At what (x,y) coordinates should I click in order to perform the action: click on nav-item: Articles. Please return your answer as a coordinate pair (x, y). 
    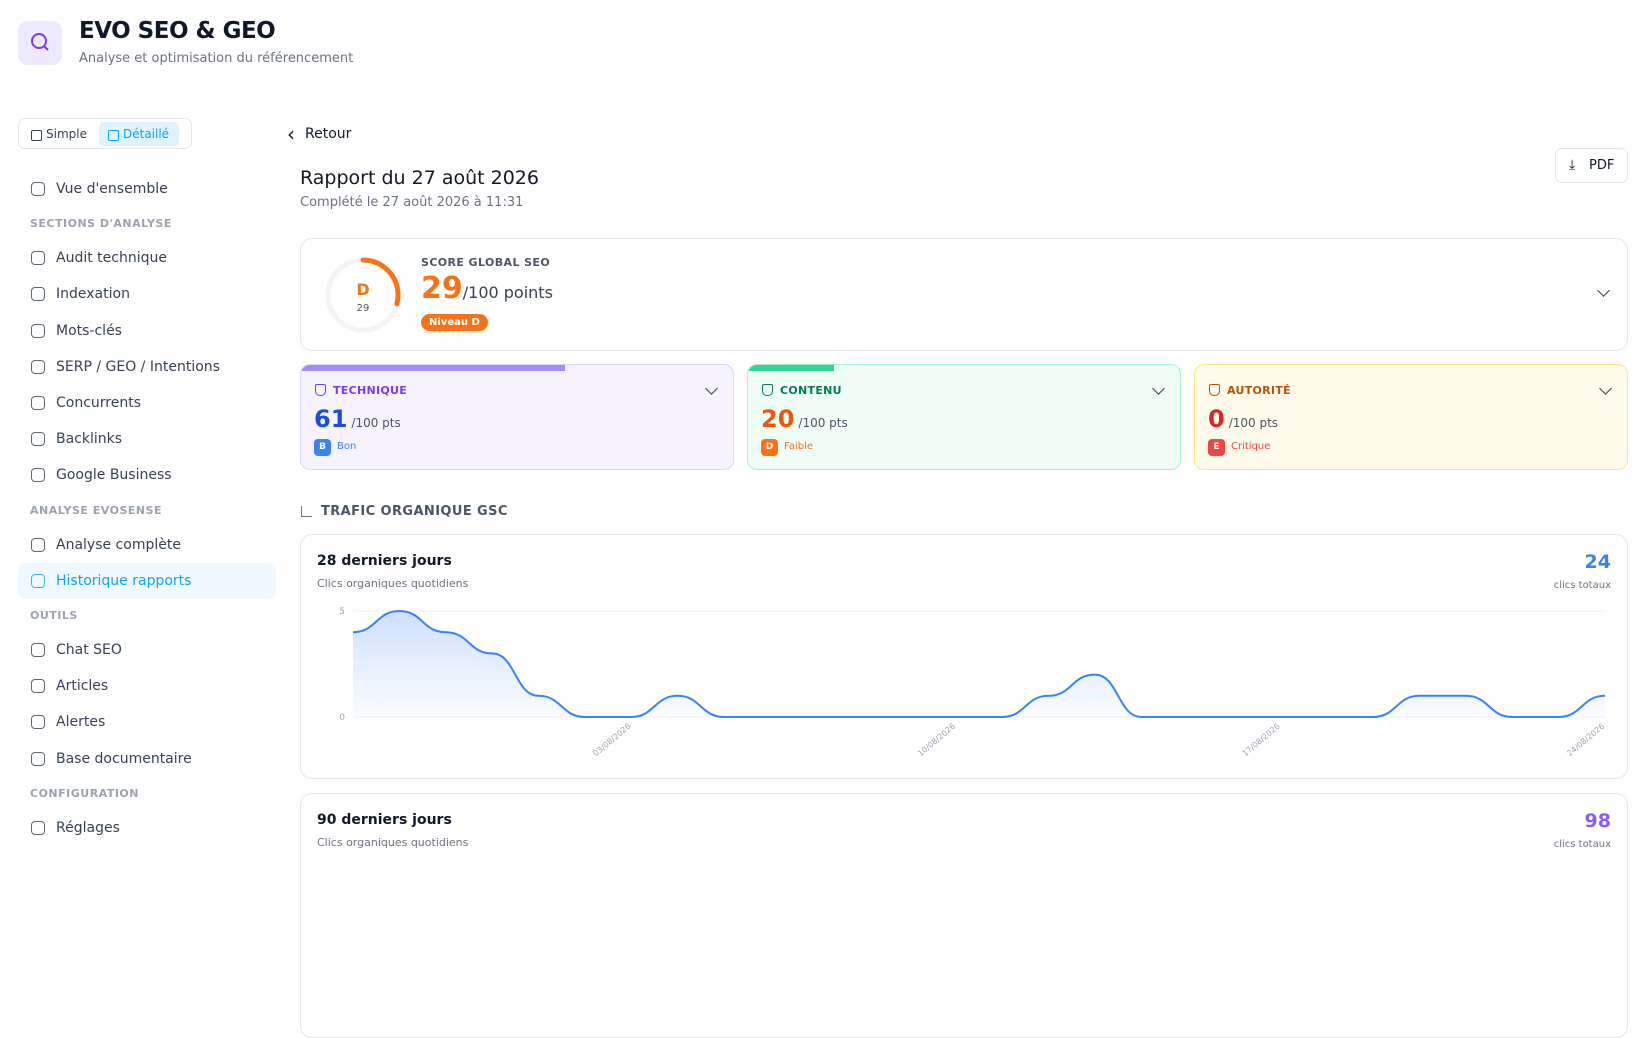
    Looking at the image, I should click on (147, 686).